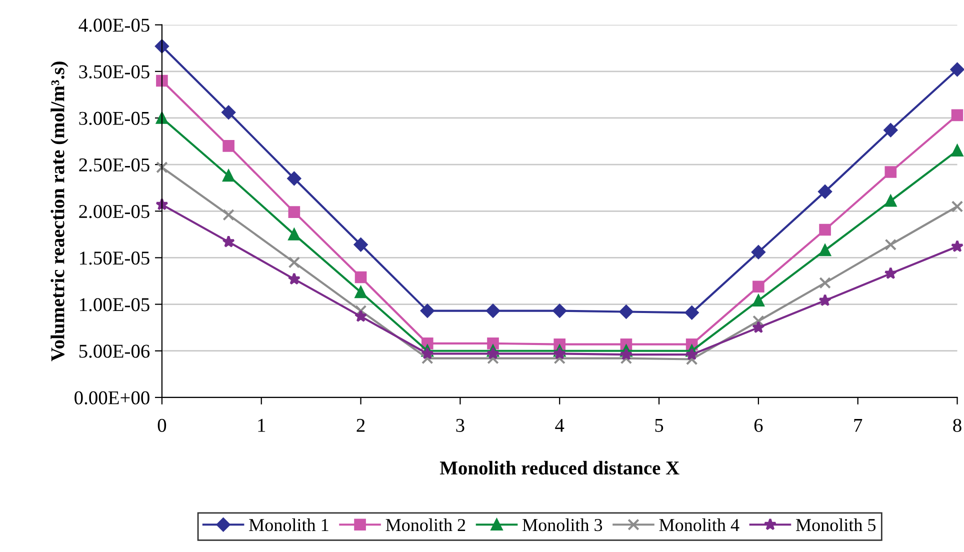 Image resolution: width=964 pixels, height=552 pixels. I want to click on x-tick-label: 2, so click(360, 425).